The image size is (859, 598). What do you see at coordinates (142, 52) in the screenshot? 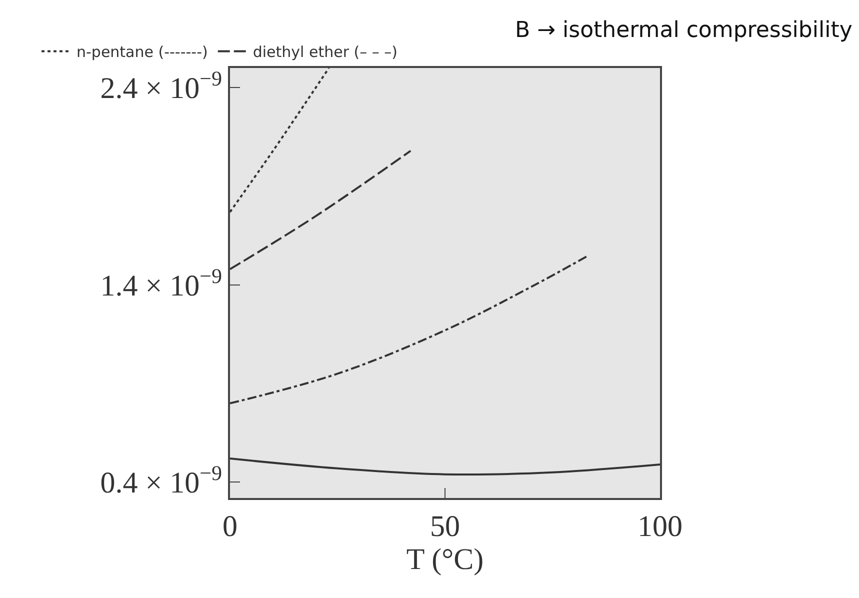
I see `legend-label: n-pentane (-------)` at bounding box center [142, 52].